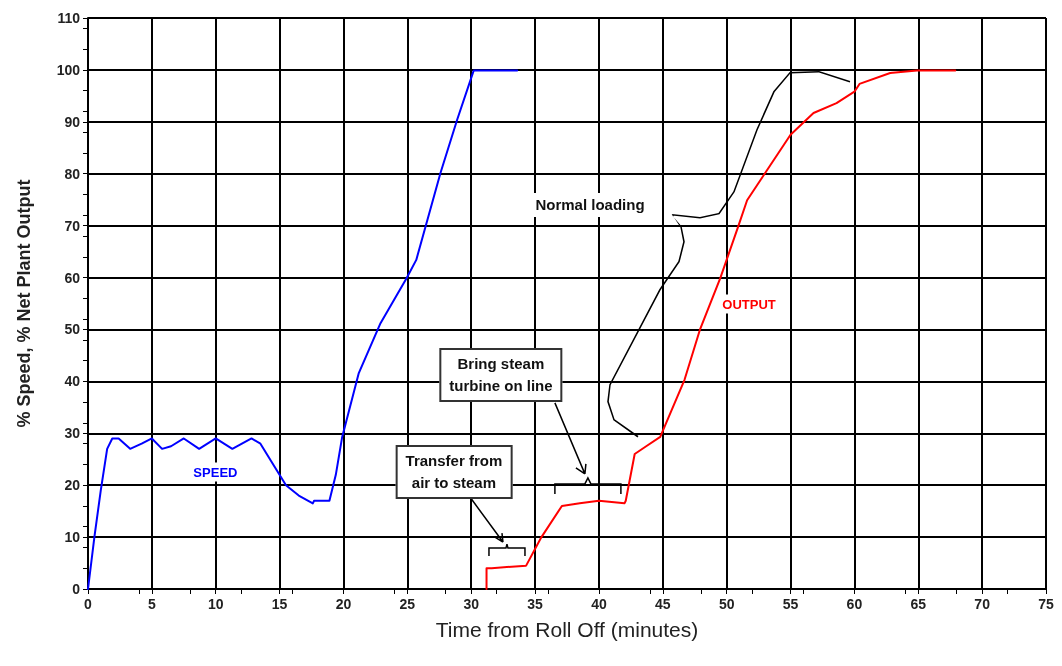 The height and width of the screenshot is (666, 1062). What do you see at coordinates (854, 604) in the screenshot?
I see `x-tick-label: 60` at bounding box center [854, 604].